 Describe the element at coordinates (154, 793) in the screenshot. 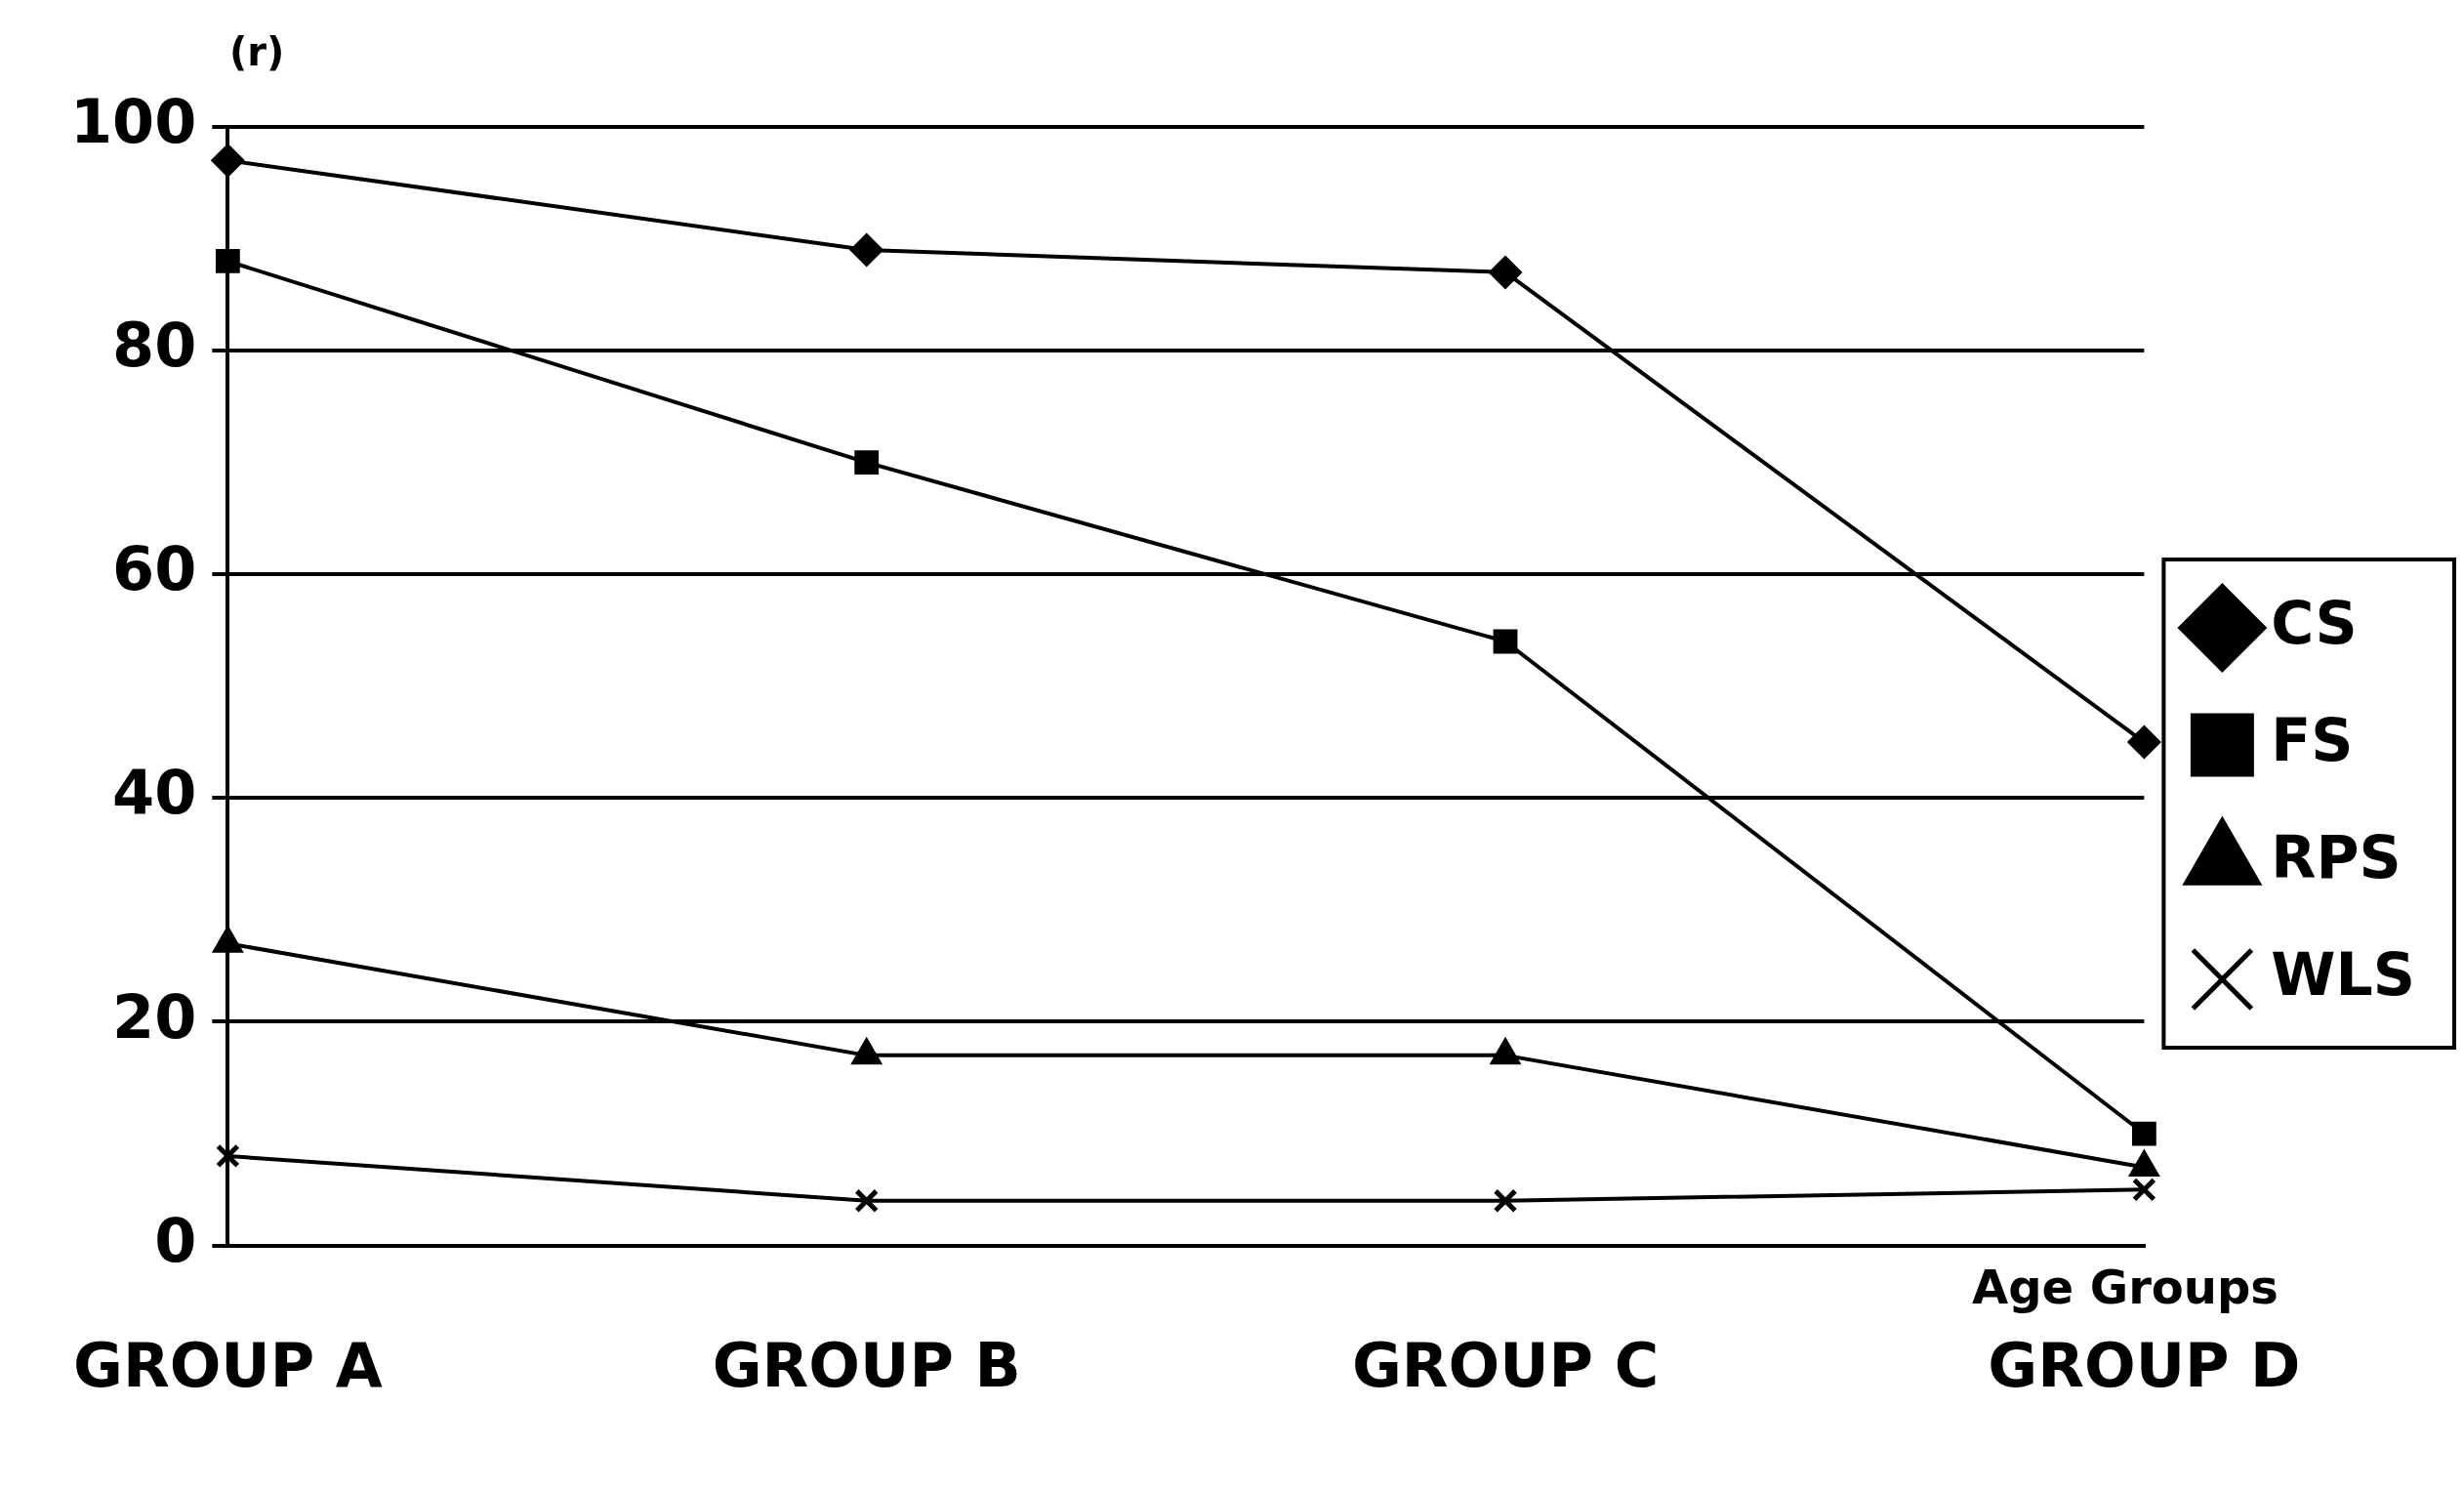

I see `y-tick-label: 40` at that location.